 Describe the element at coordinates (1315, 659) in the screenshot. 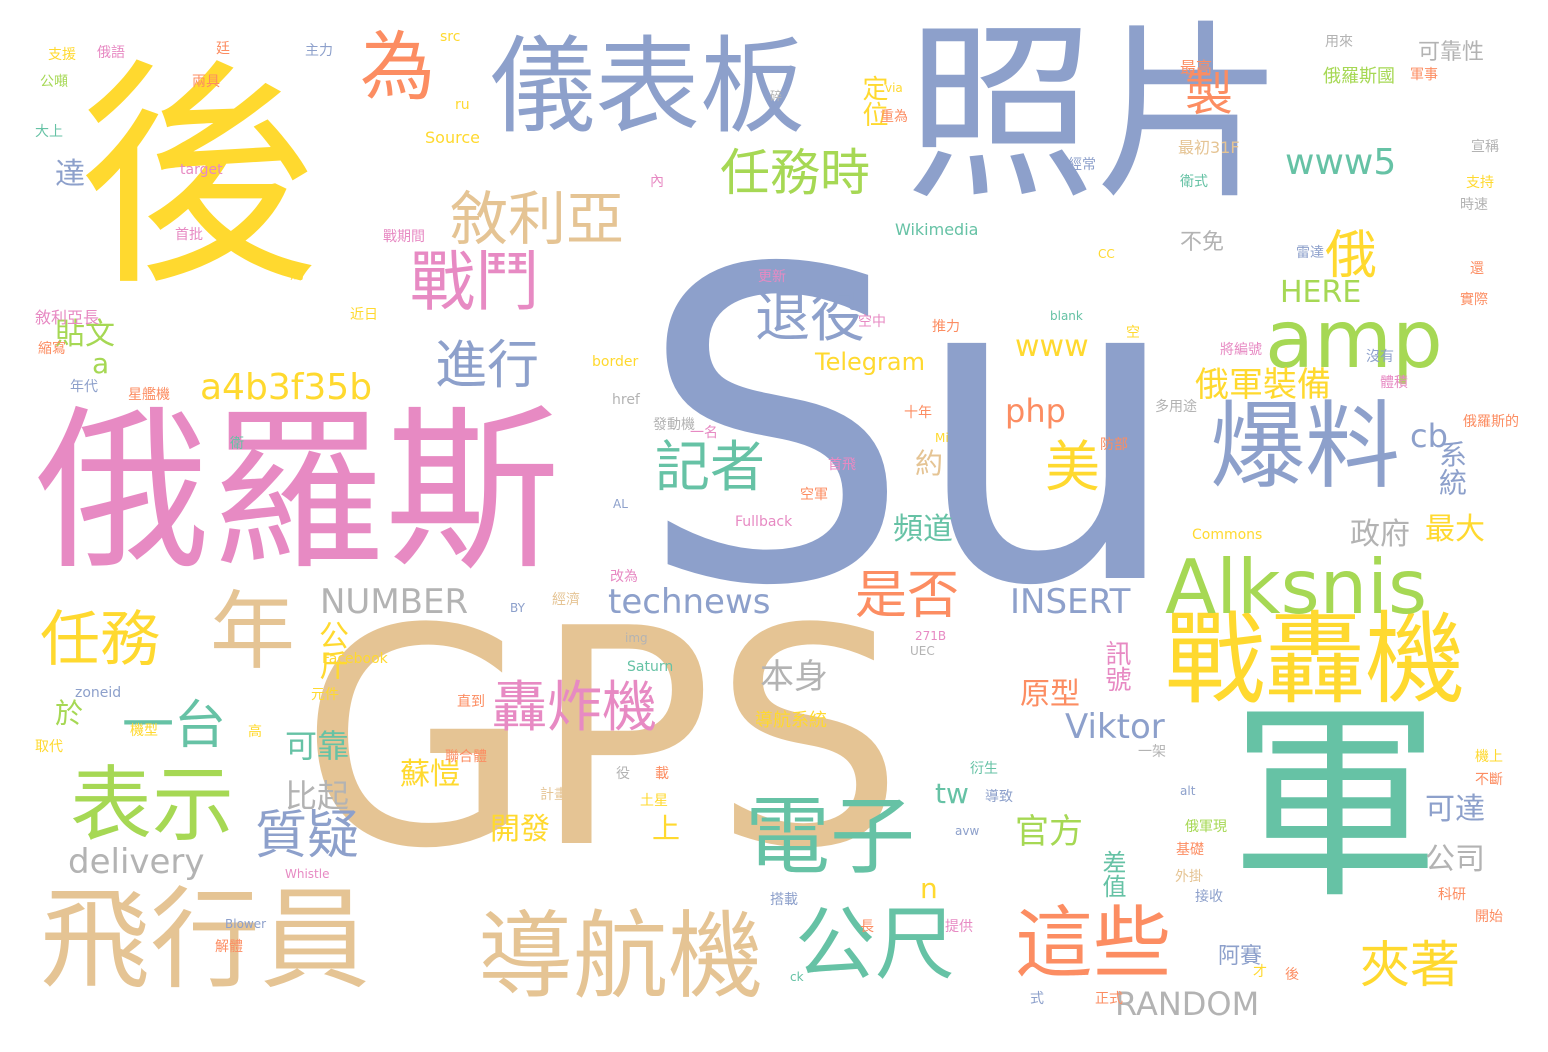

I see `word: 戰轟機` at that location.